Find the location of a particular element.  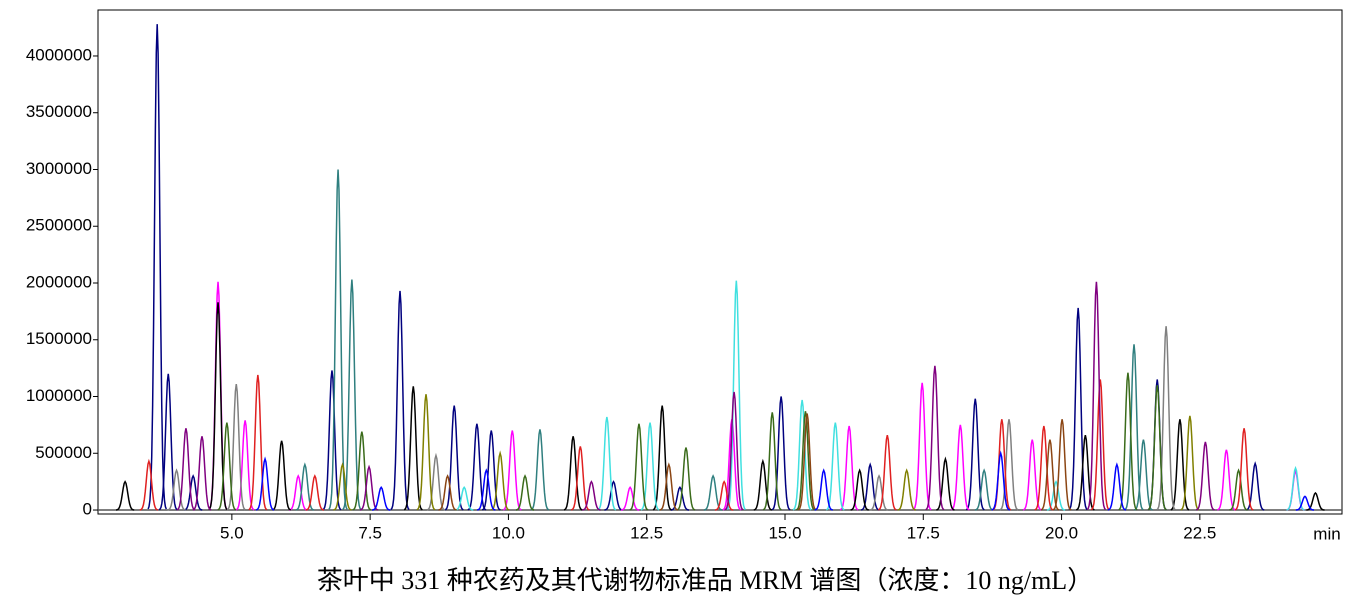

x-tick-label: 12.5 is located at coordinates (646, 532).